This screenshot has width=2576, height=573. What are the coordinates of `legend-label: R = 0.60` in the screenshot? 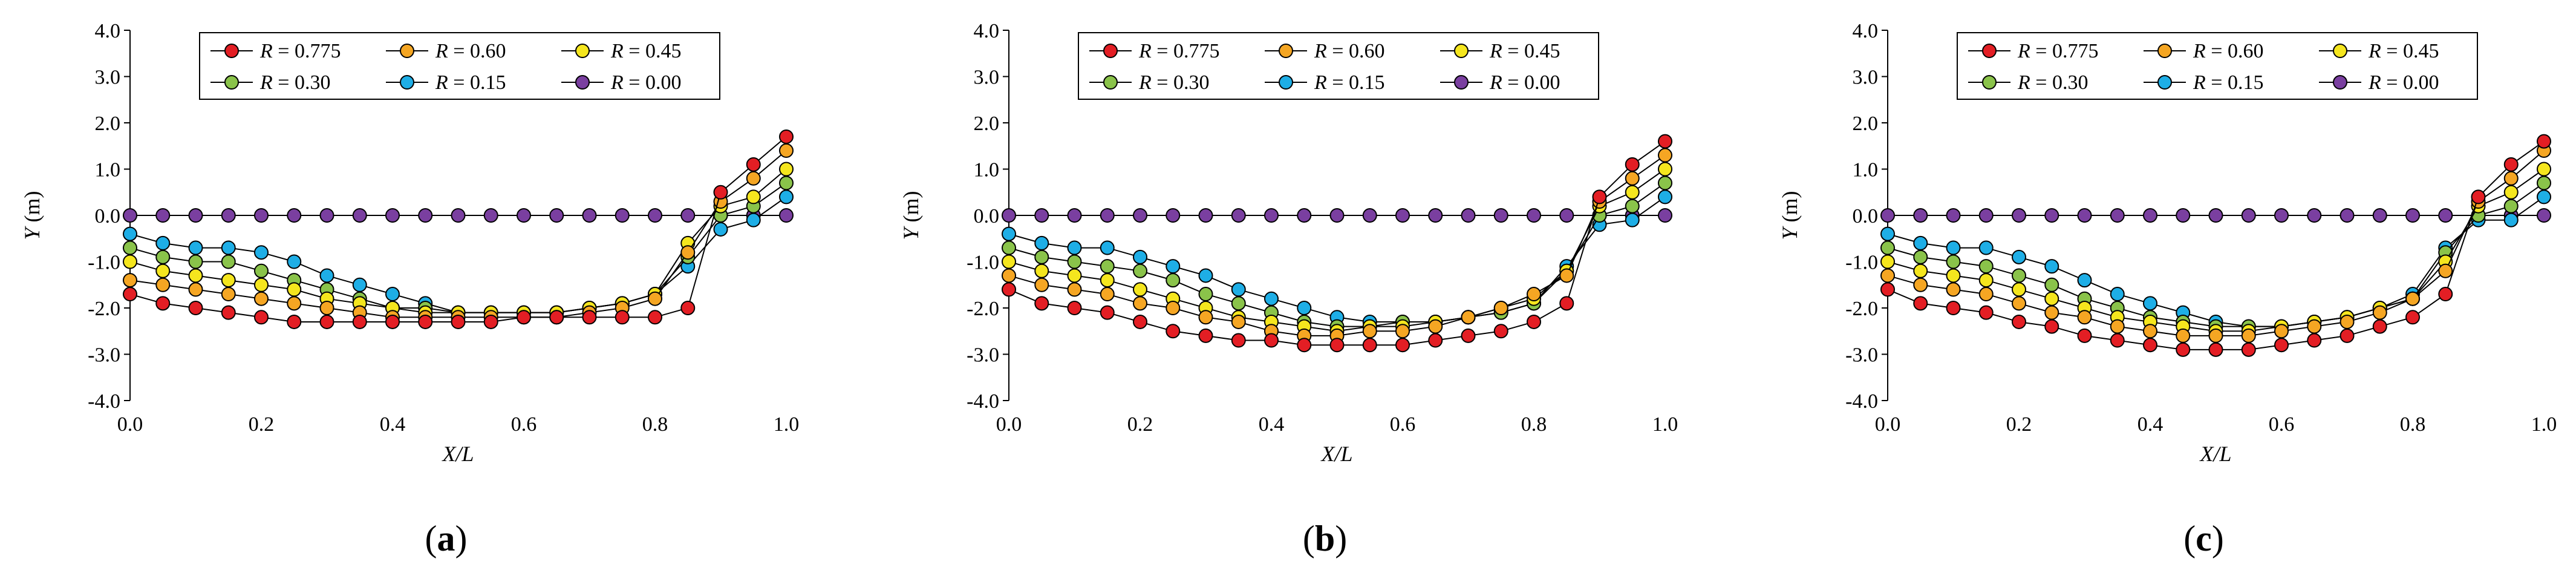 It's located at (470, 51).